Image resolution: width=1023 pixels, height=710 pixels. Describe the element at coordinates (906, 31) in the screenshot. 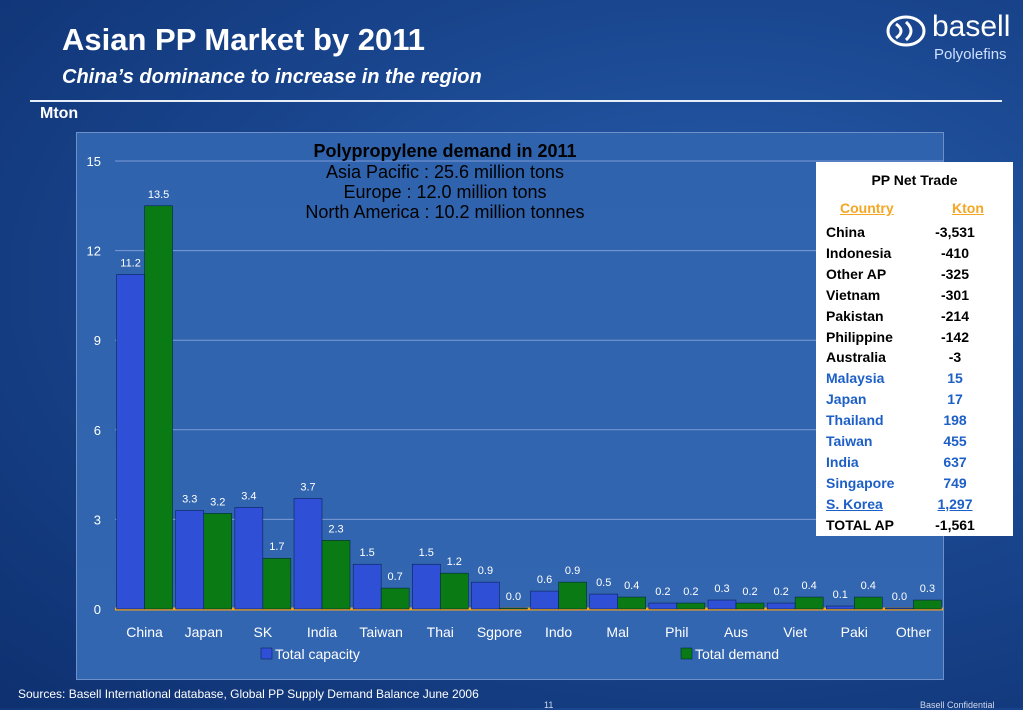

I see `basell-logo-icon` at that location.